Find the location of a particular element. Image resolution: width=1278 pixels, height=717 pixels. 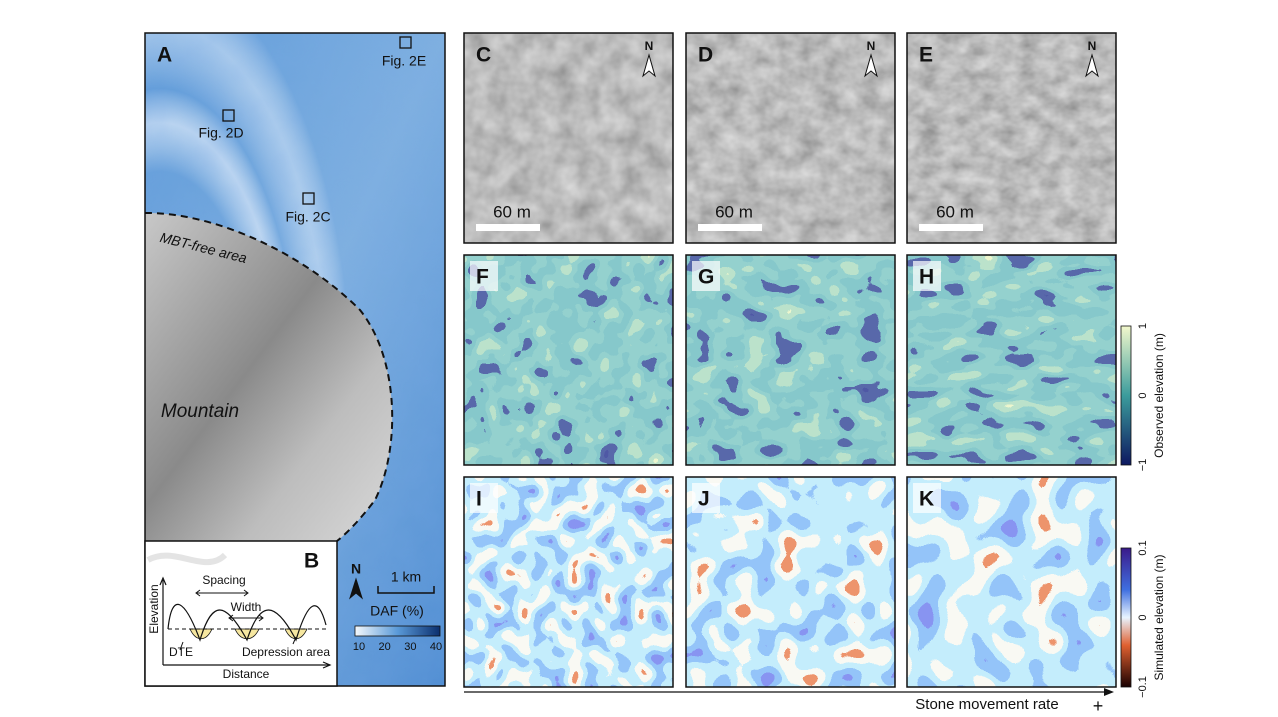

inset-label: Width is located at coordinates (246, 607).